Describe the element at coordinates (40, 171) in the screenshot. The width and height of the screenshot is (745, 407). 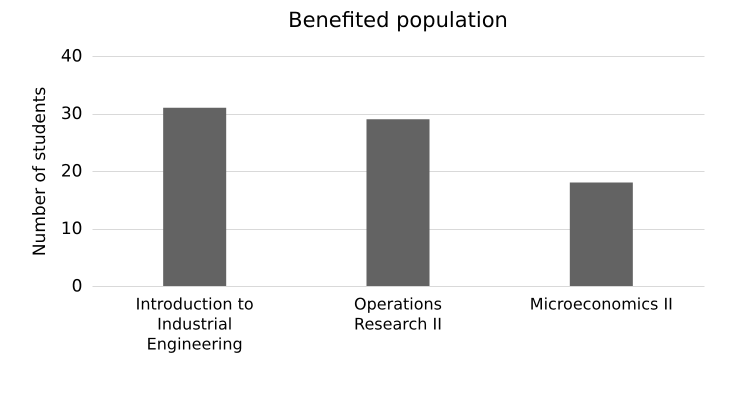
I see `y-axis-title: Number of students` at that location.